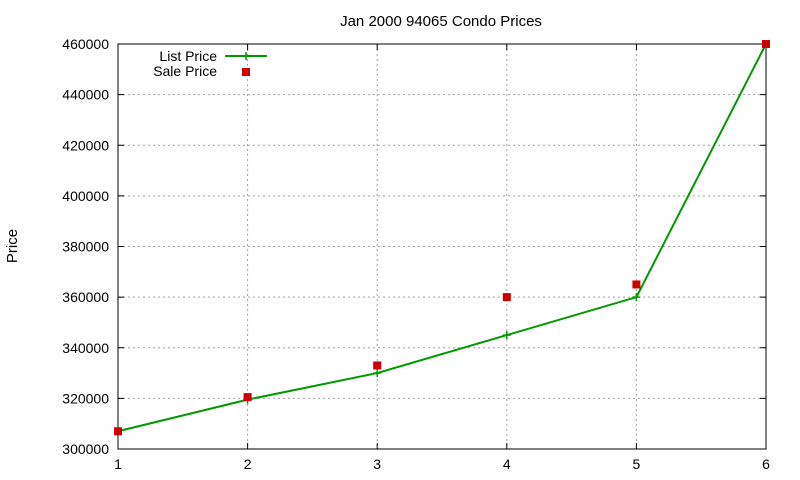 This screenshot has height=480, width=800. I want to click on legend-label: List Price, so click(188, 56).